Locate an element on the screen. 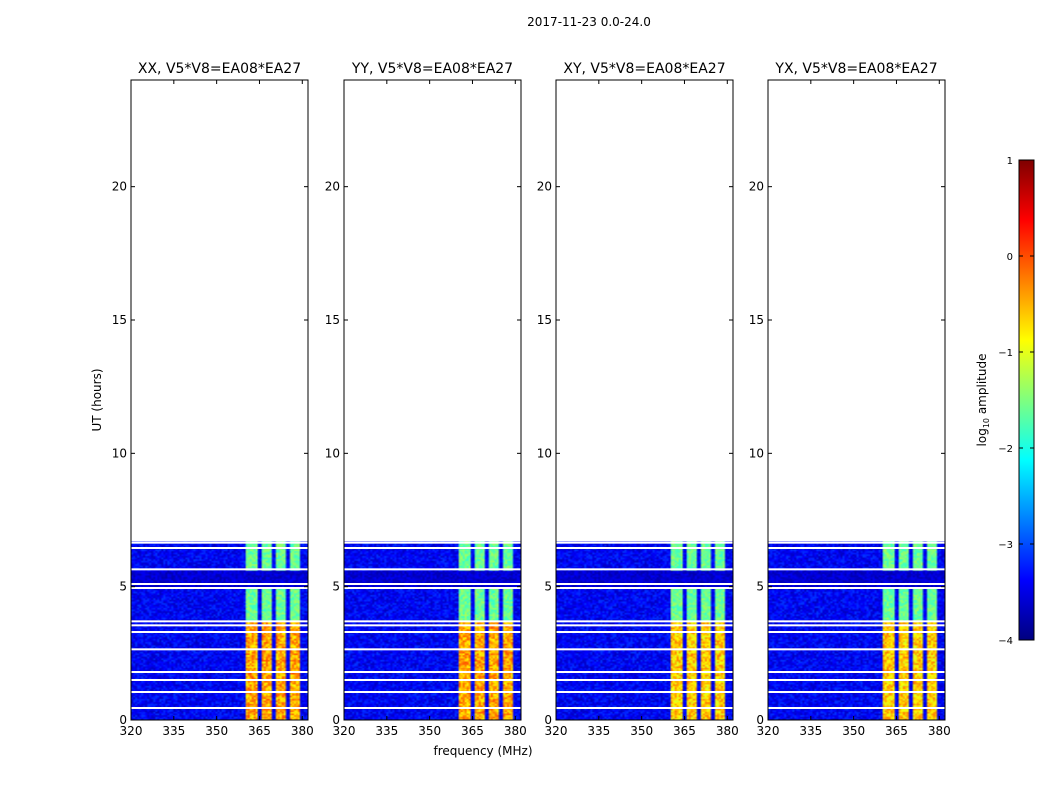 The width and height of the screenshot is (1050, 800). colorbar-tick-label: −2 is located at coordinates (1005, 449).